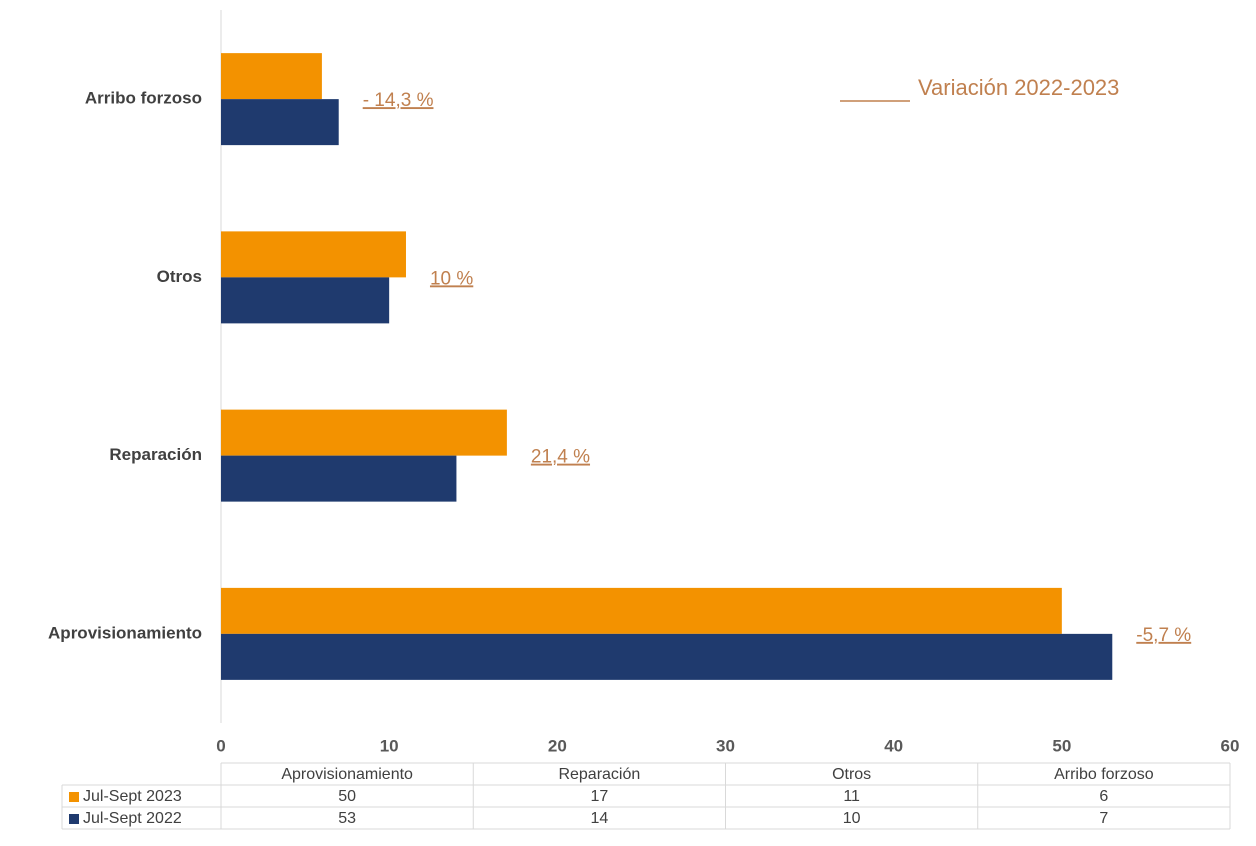  I want to click on table-header: Reparación, so click(599, 774).